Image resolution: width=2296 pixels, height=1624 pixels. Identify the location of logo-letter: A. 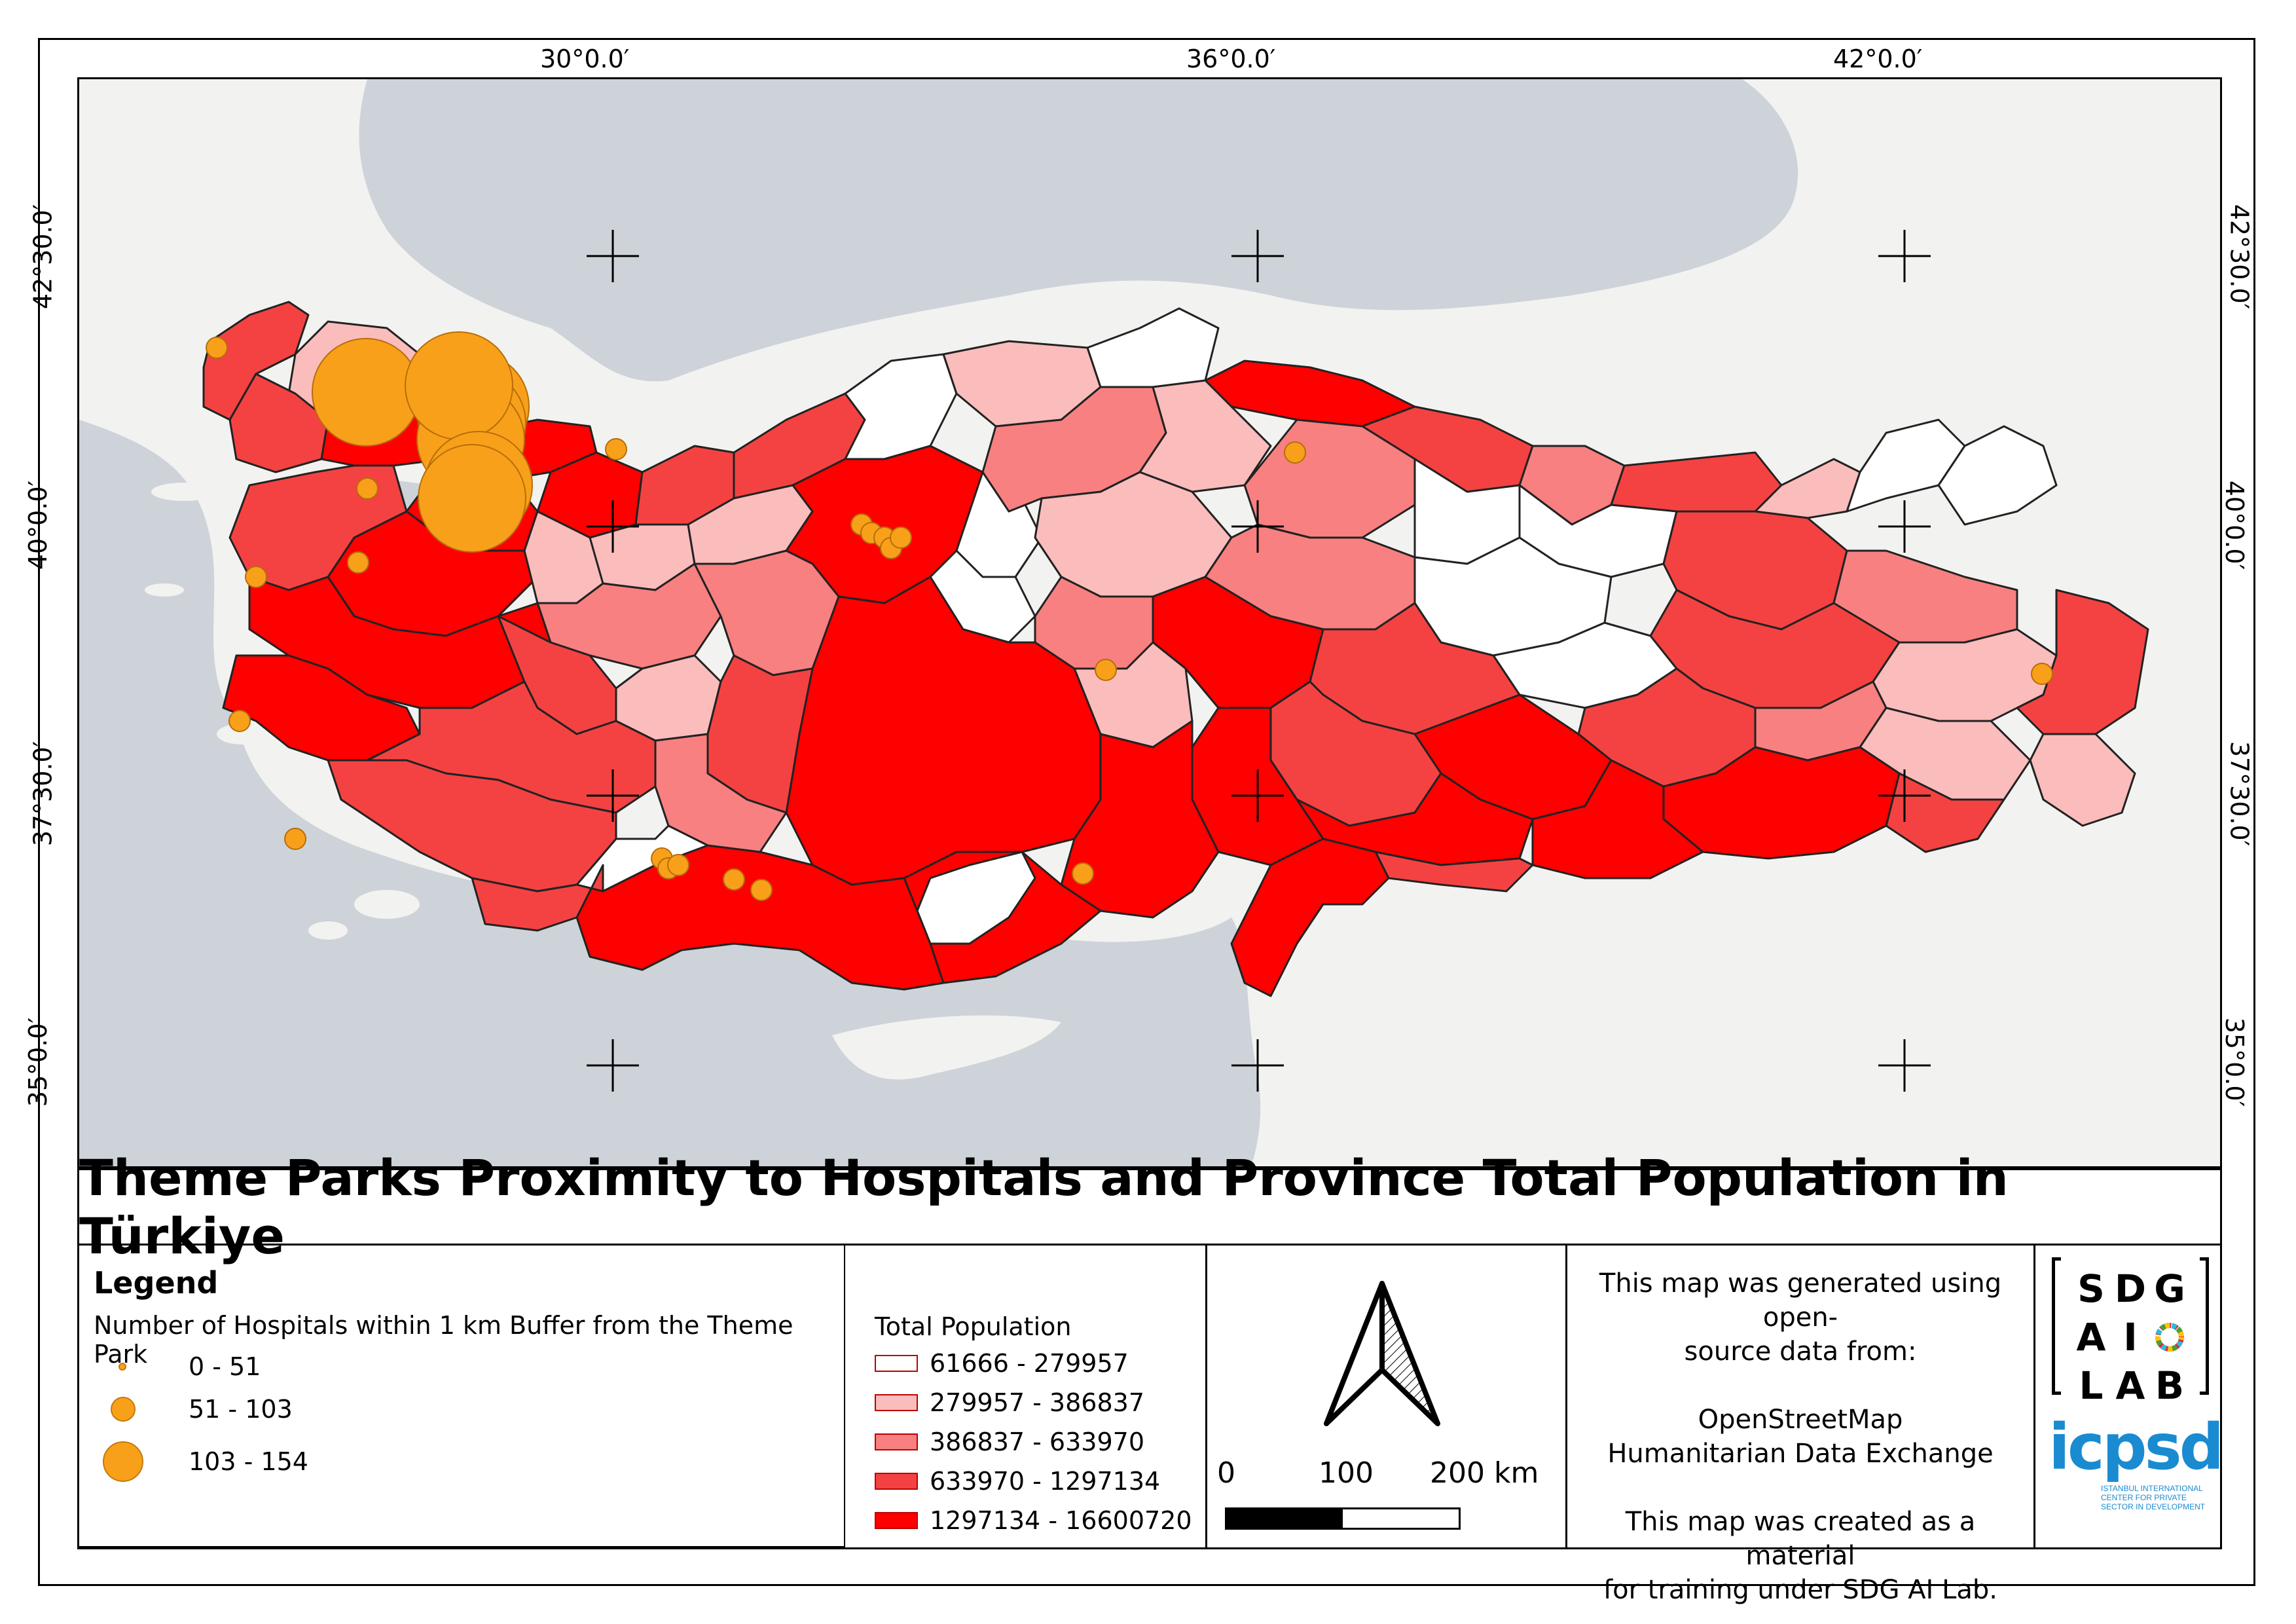
(2130, 1385).